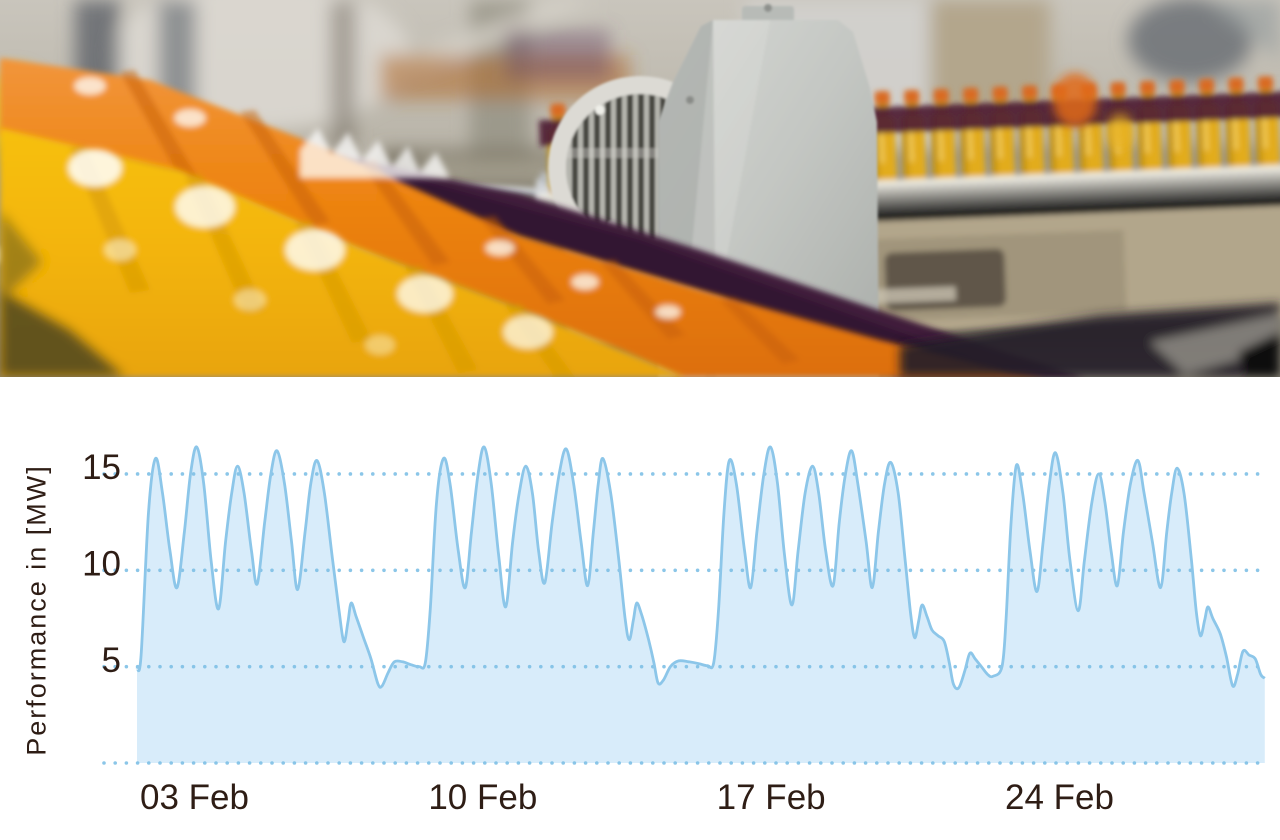 This screenshot has height=840, width=1280. I want to click on x-tick-label-10-feb: 10 Feb, so click(482, 797).